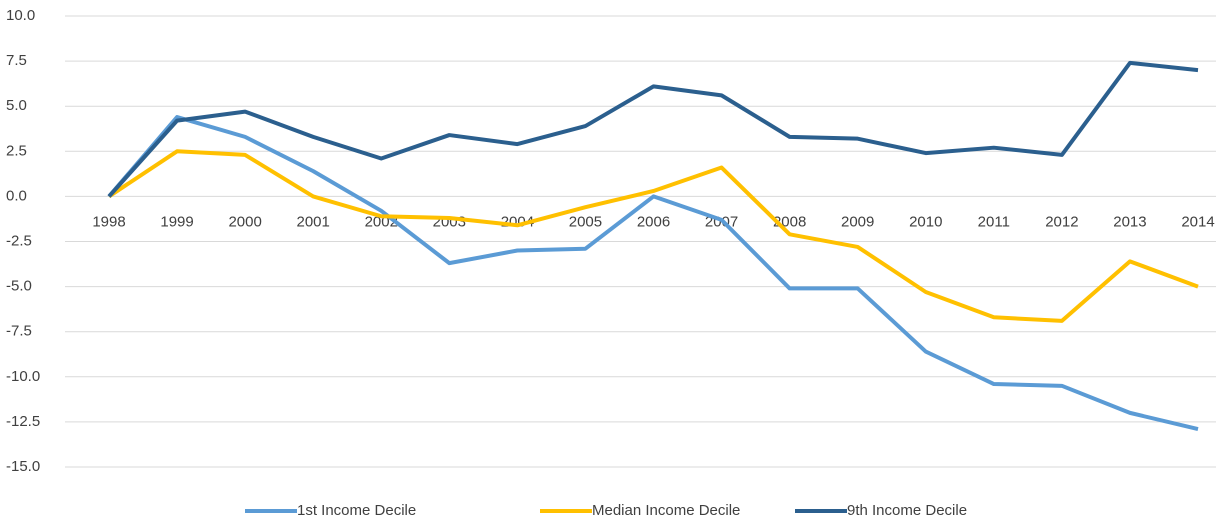 The width and height of the screenshot is (1218, 521). Describe the element at coordinates (356, 510) in the screenshot. I see `legend-label: 1st Income Decile` at that location.